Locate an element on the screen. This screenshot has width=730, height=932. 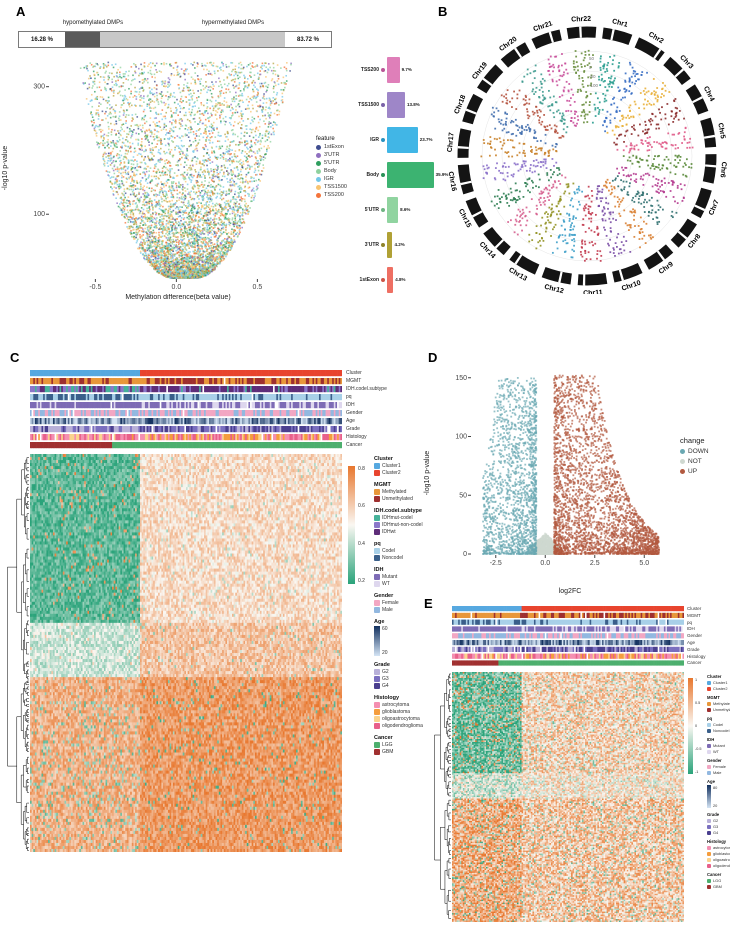
change-legend-item: UP is located at coordinates (704, 471).